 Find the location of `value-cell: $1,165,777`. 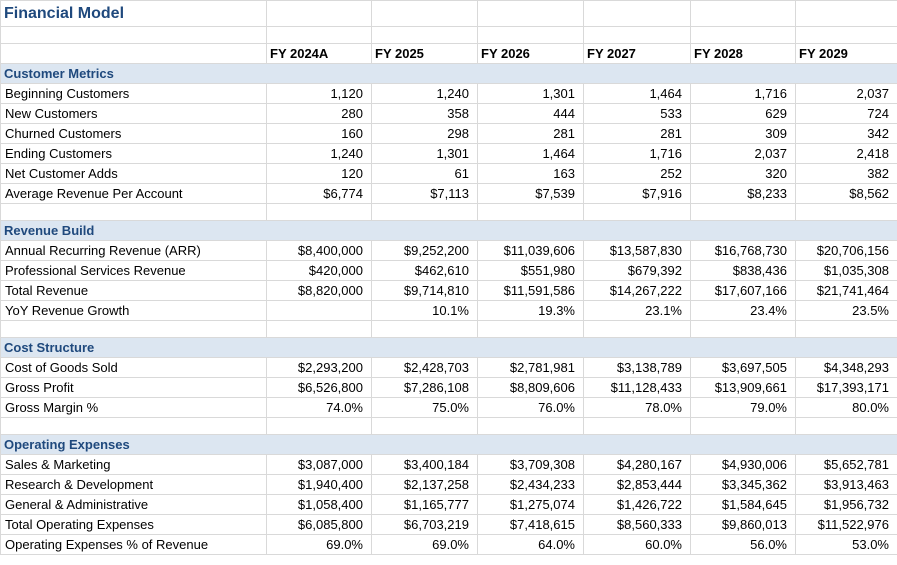

value-cell: $1,165,777 is located at coordinates (424, 504).